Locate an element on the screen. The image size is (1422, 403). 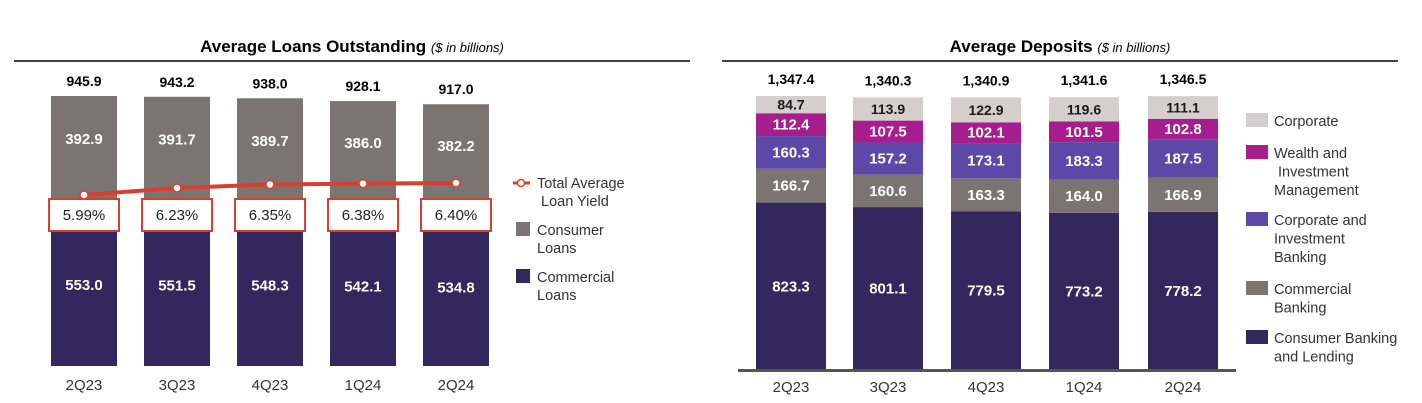
yield-value-label: 6.40% is located at coordinates (456, 215).